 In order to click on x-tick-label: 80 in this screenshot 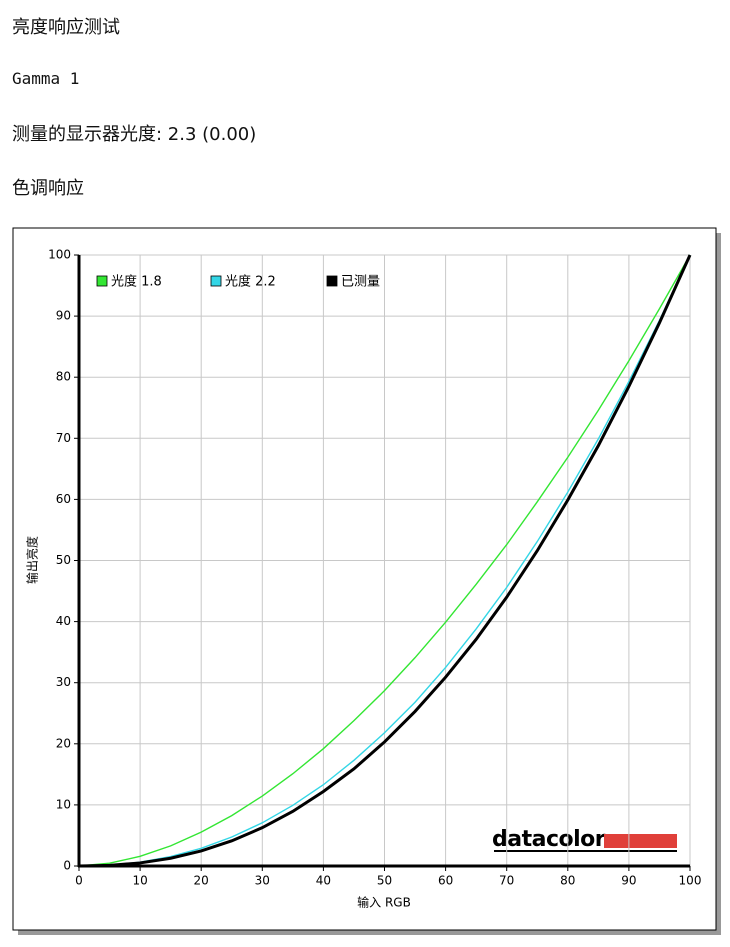, I will do `click(567, 881)`.